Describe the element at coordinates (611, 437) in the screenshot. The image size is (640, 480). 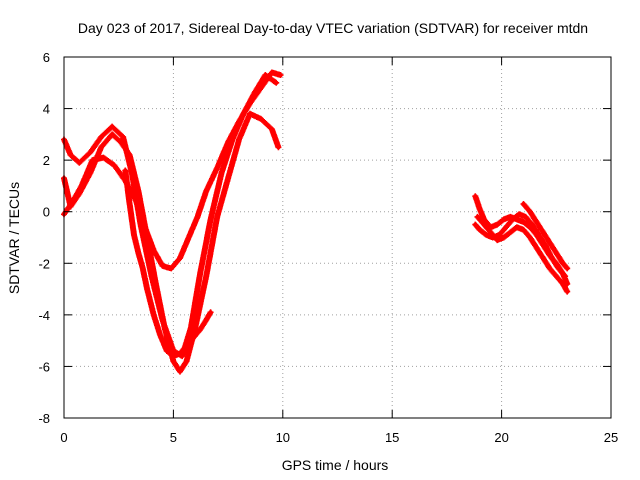
I see `x-tick-label: 25` at that location.